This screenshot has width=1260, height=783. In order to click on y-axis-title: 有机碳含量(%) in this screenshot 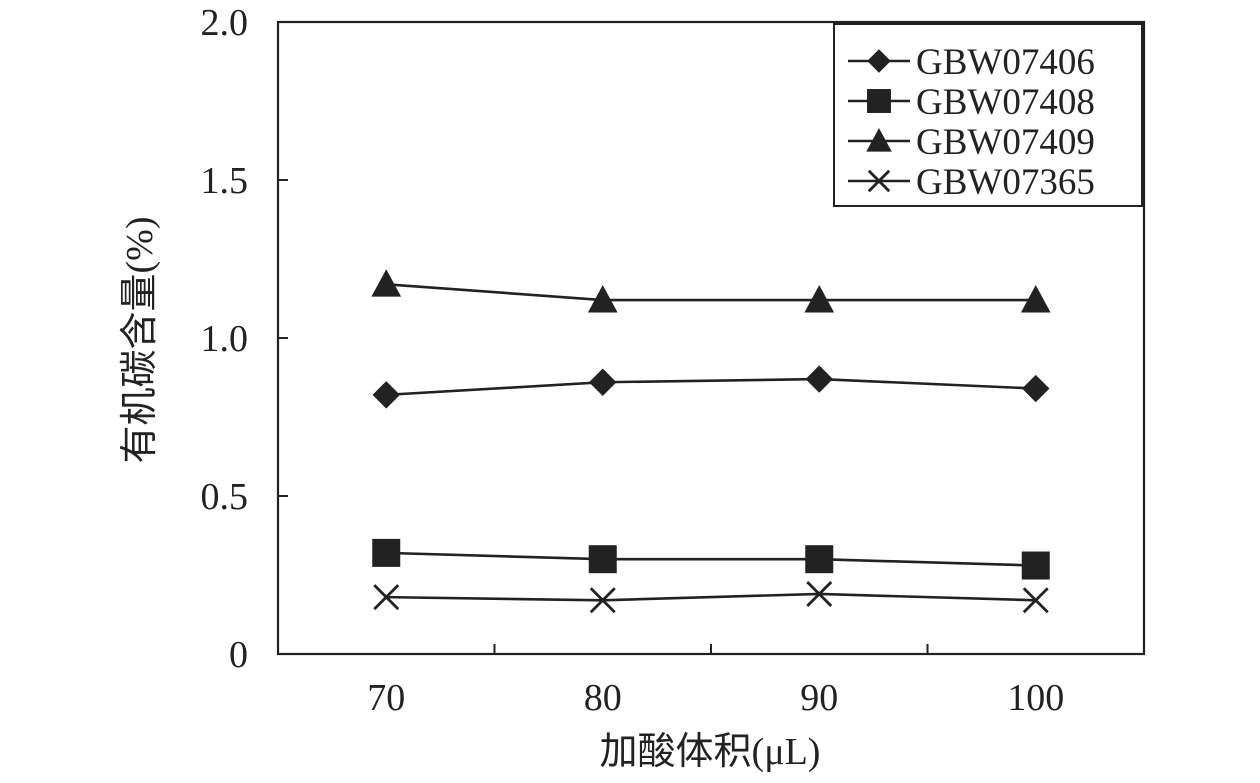, I will do `click(140, 340)`.